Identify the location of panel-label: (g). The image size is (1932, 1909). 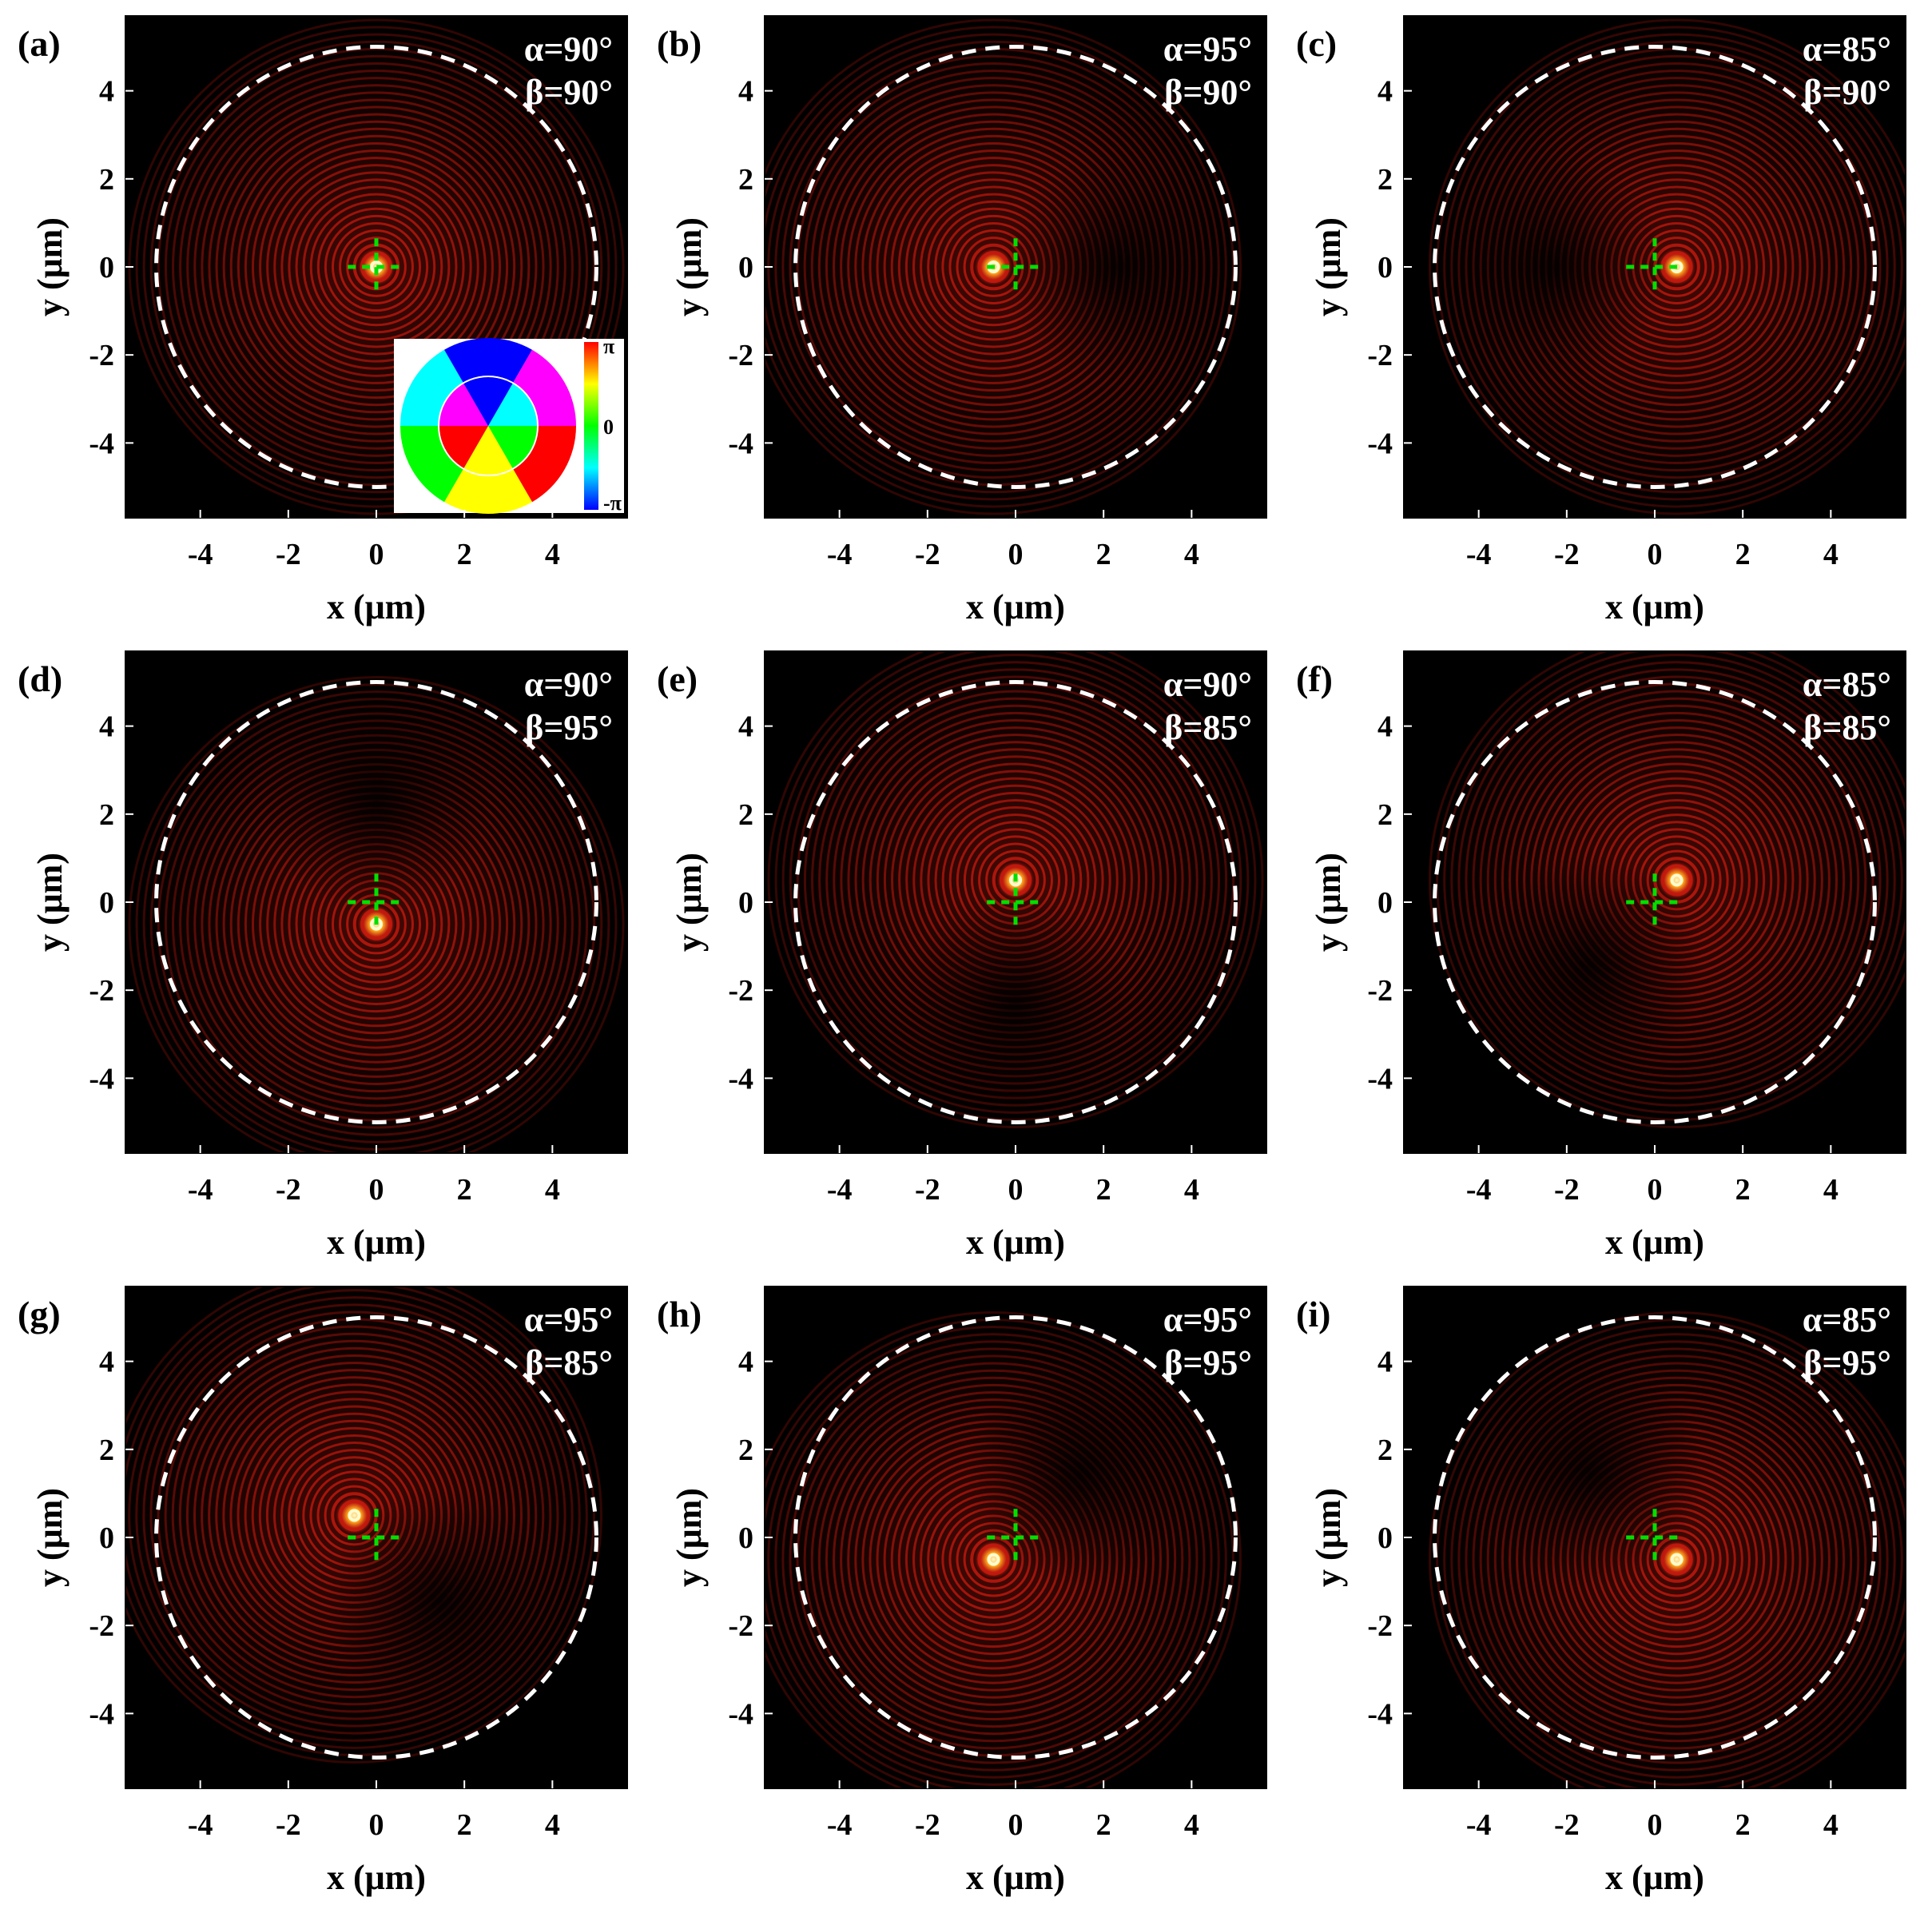
(39, 1314).